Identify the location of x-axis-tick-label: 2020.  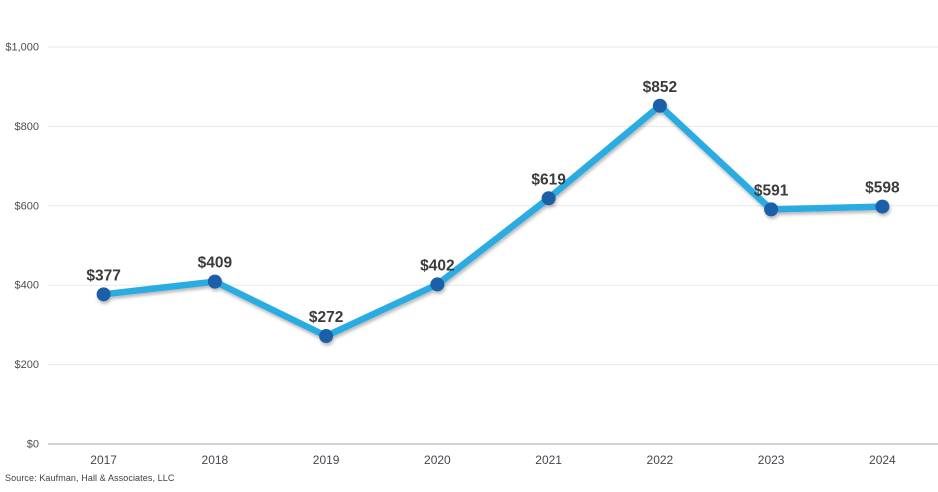
(437, 460).